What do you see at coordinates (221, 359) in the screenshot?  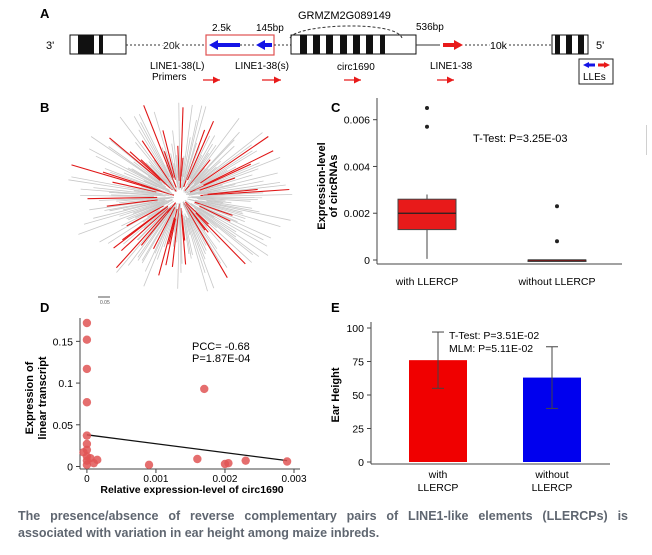 I see `panel-d-pval: P=1.87E-04` at bounding box center [221, 359].